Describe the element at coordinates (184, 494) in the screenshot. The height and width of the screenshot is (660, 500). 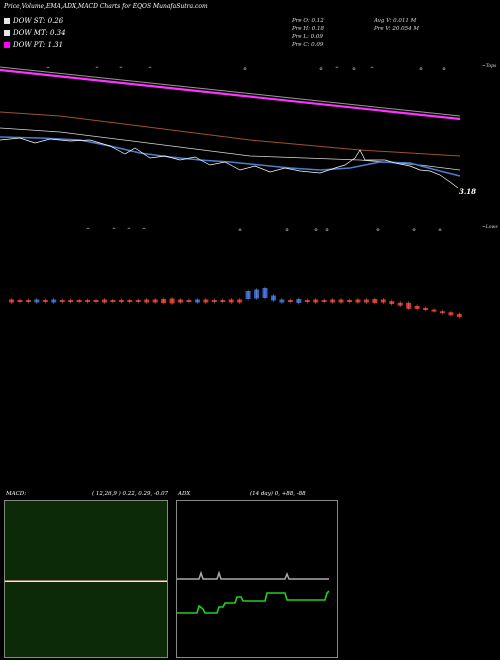
I see `adx-title-left: ADX` at that location.